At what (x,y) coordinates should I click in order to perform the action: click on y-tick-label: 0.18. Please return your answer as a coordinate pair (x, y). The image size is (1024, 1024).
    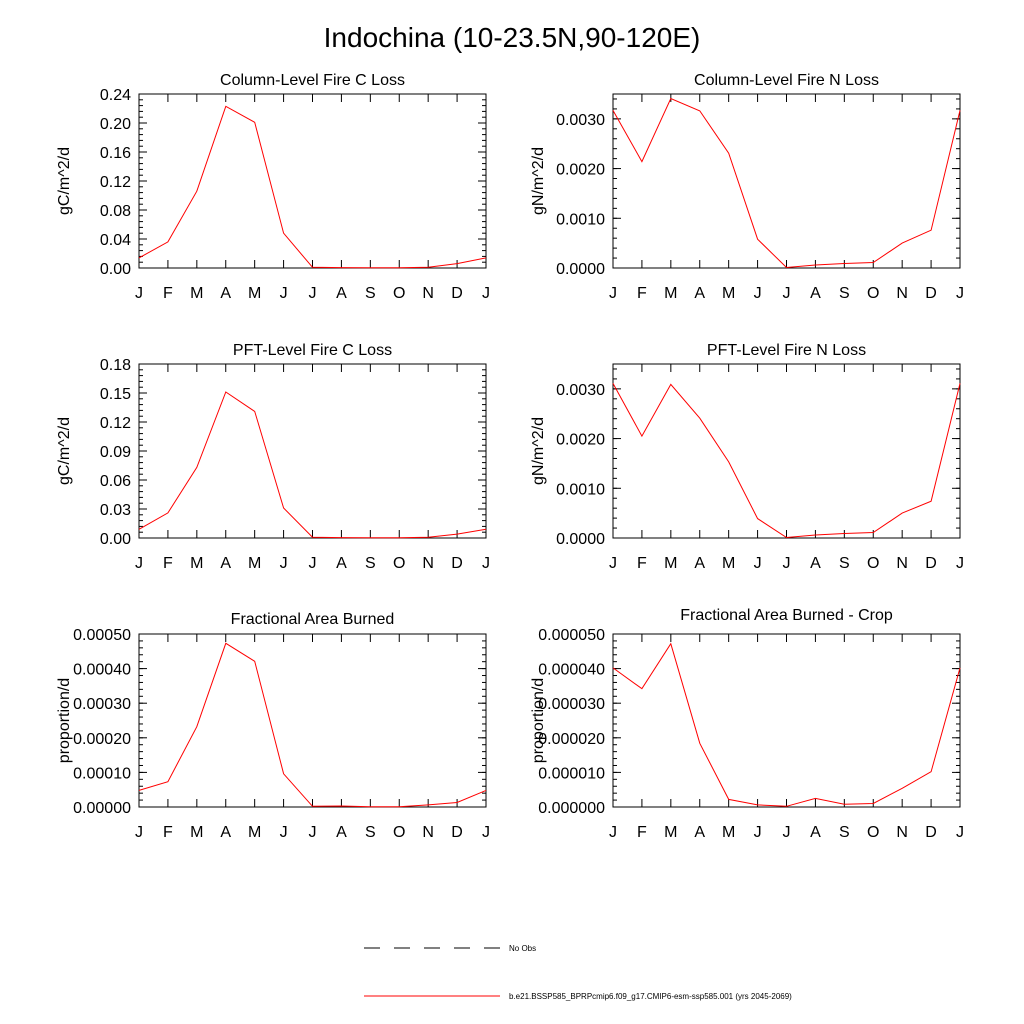
    Looking at the image, I should click on (115, 365).